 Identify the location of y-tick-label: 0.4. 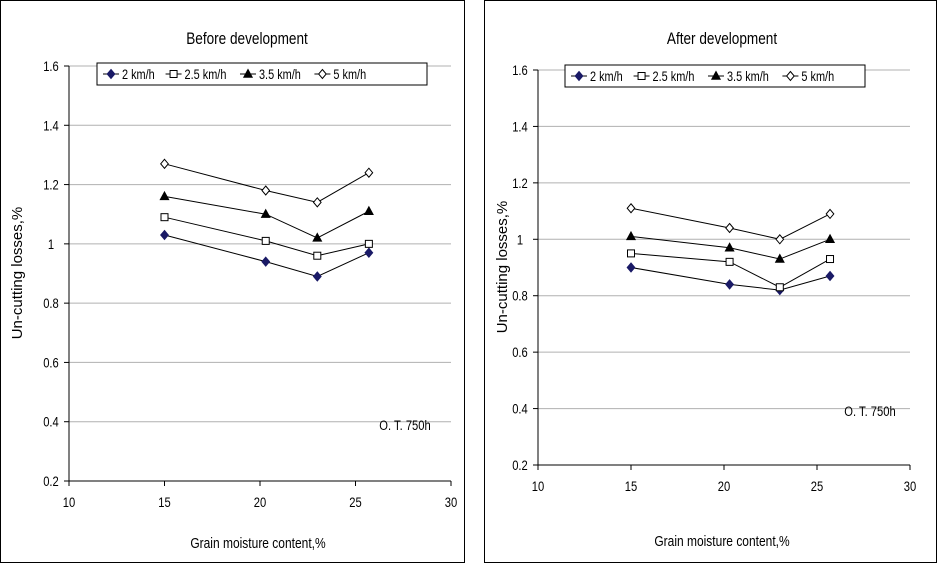
(520, 408).